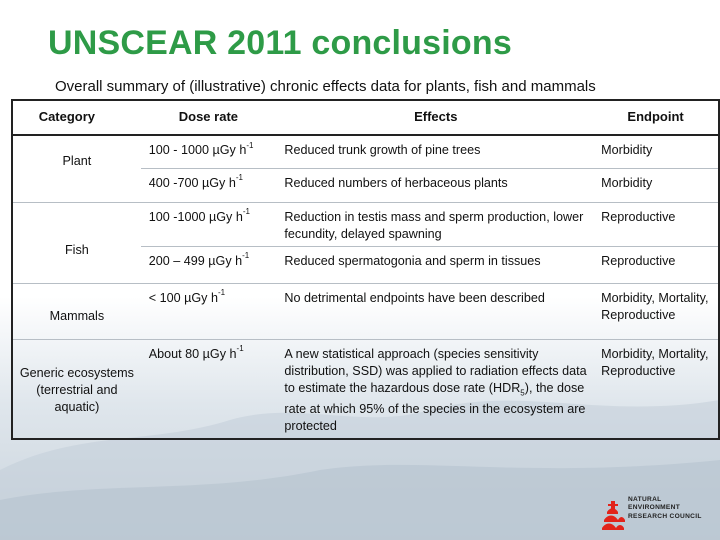  I want to click on category-plant: Plant, so click(77, 161).